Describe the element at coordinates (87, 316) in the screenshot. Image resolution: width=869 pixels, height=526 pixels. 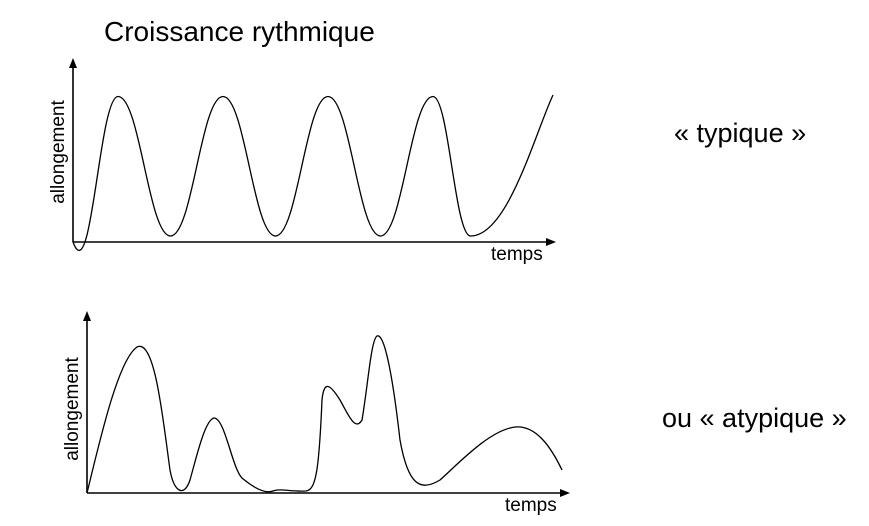
I see `bottom-y-arrow` at that location.